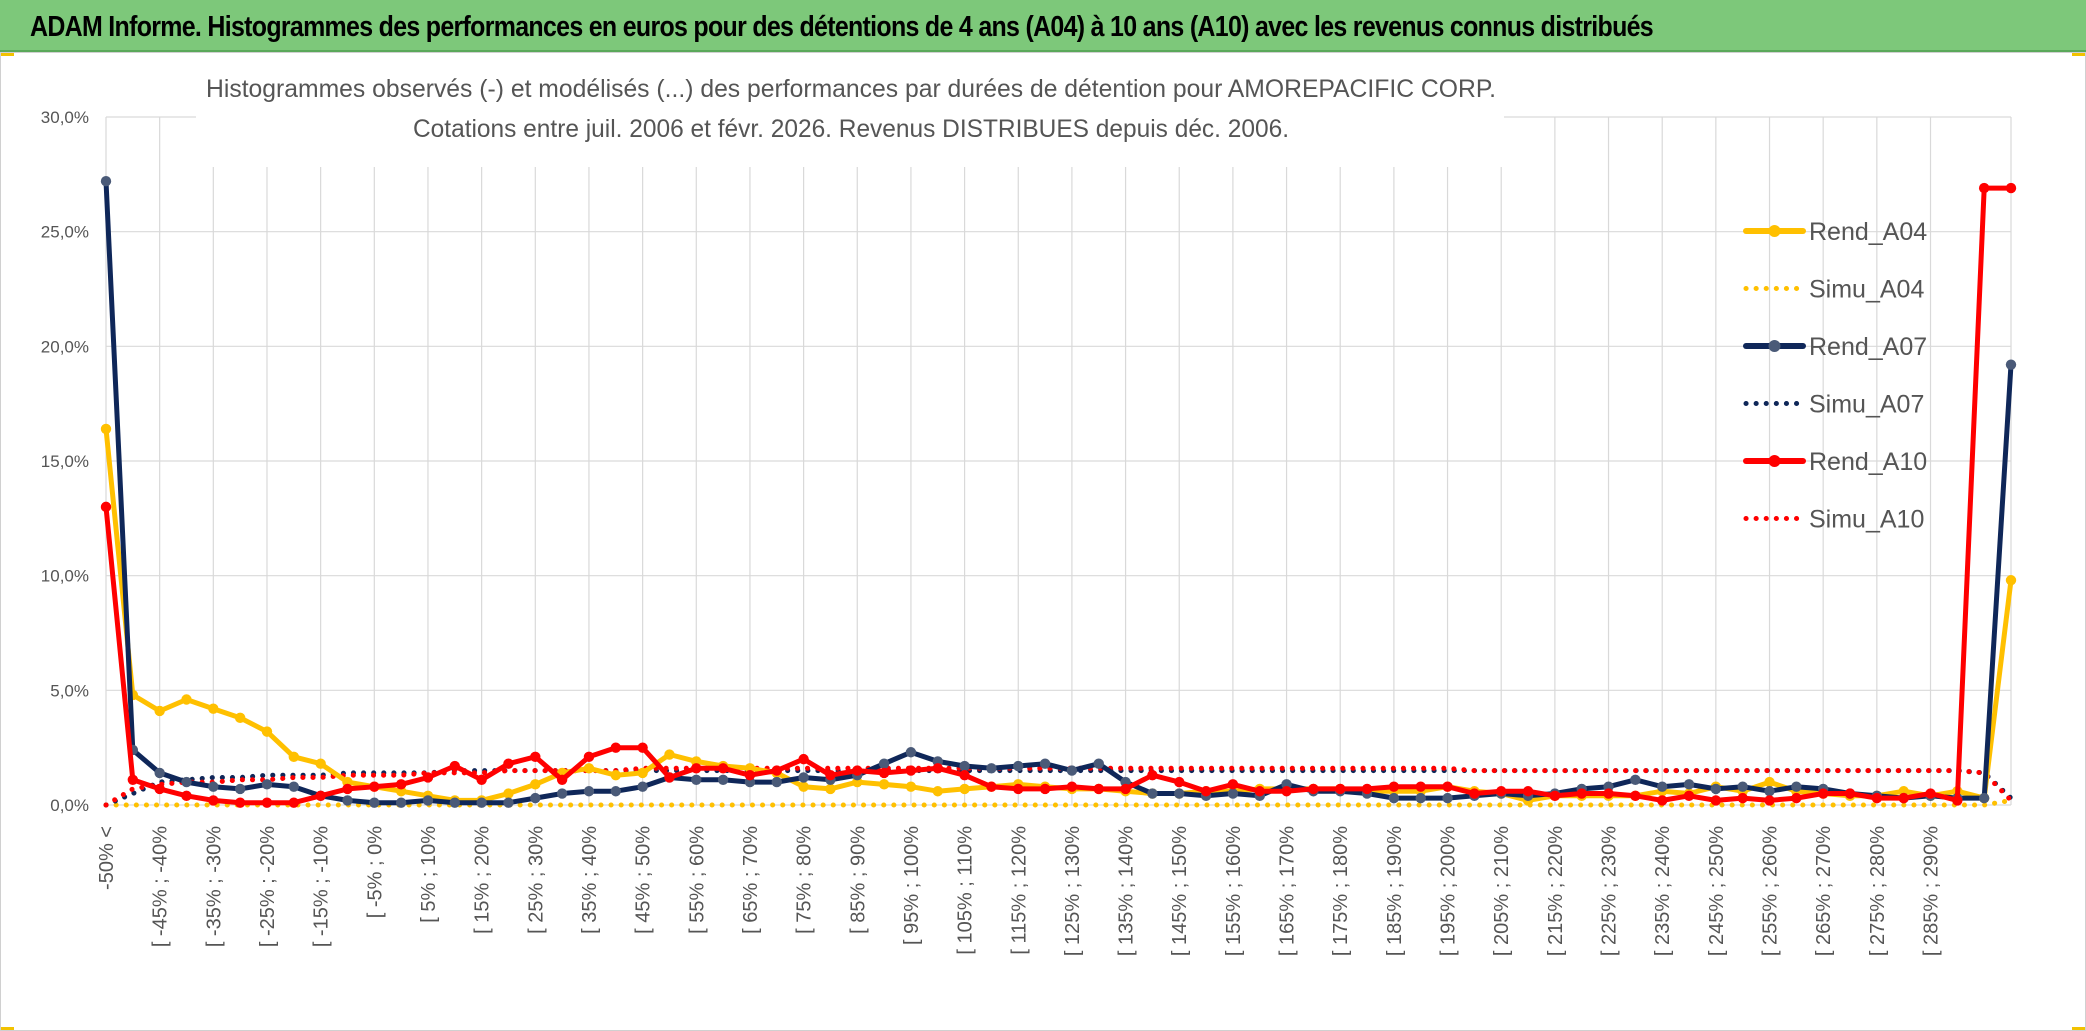  What do you see at coordinates (912, 885) in the screenshot?
I see `x-tick-label: [ 95% ; 100%` at bounding box center [912, 885].